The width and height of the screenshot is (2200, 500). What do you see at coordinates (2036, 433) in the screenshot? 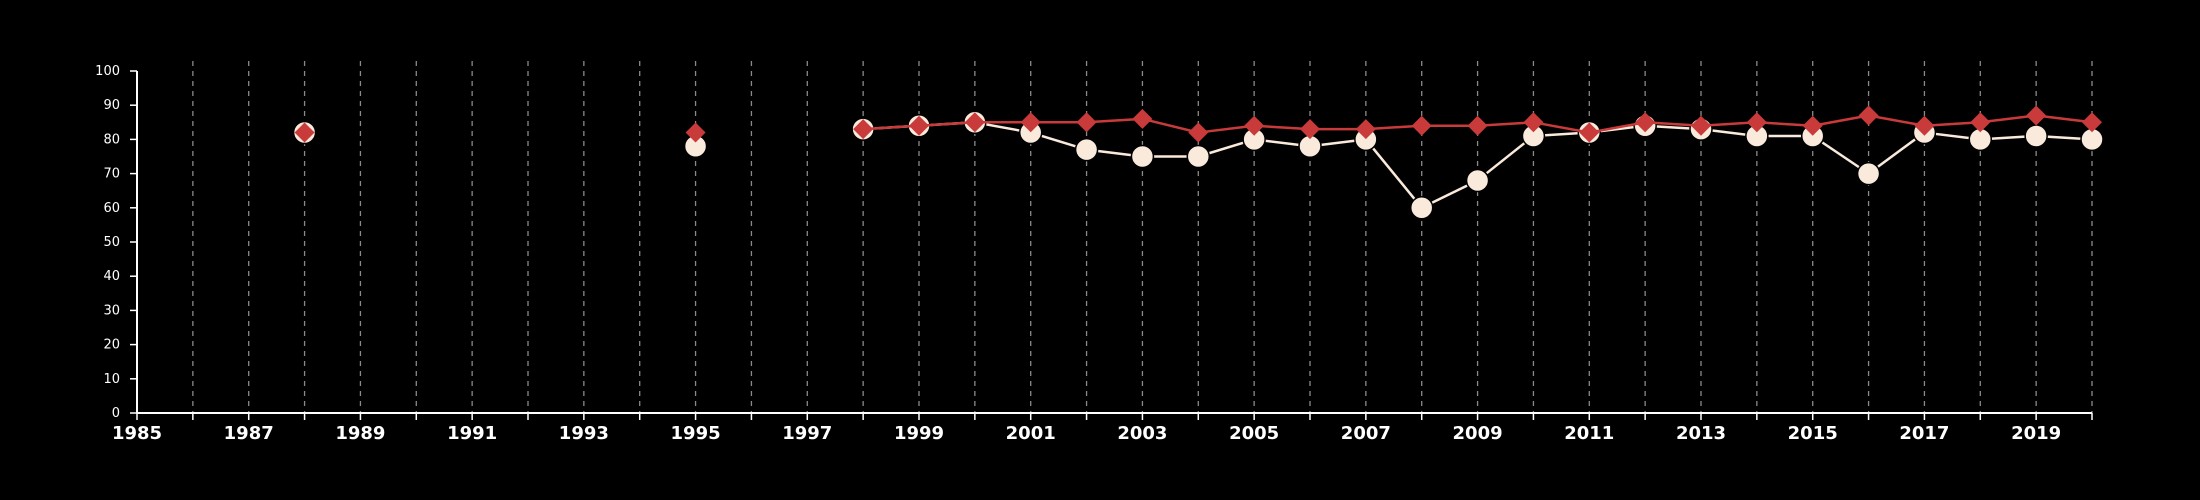
I see `x-tick-label: 2019` at bounding box center [2036, 433].